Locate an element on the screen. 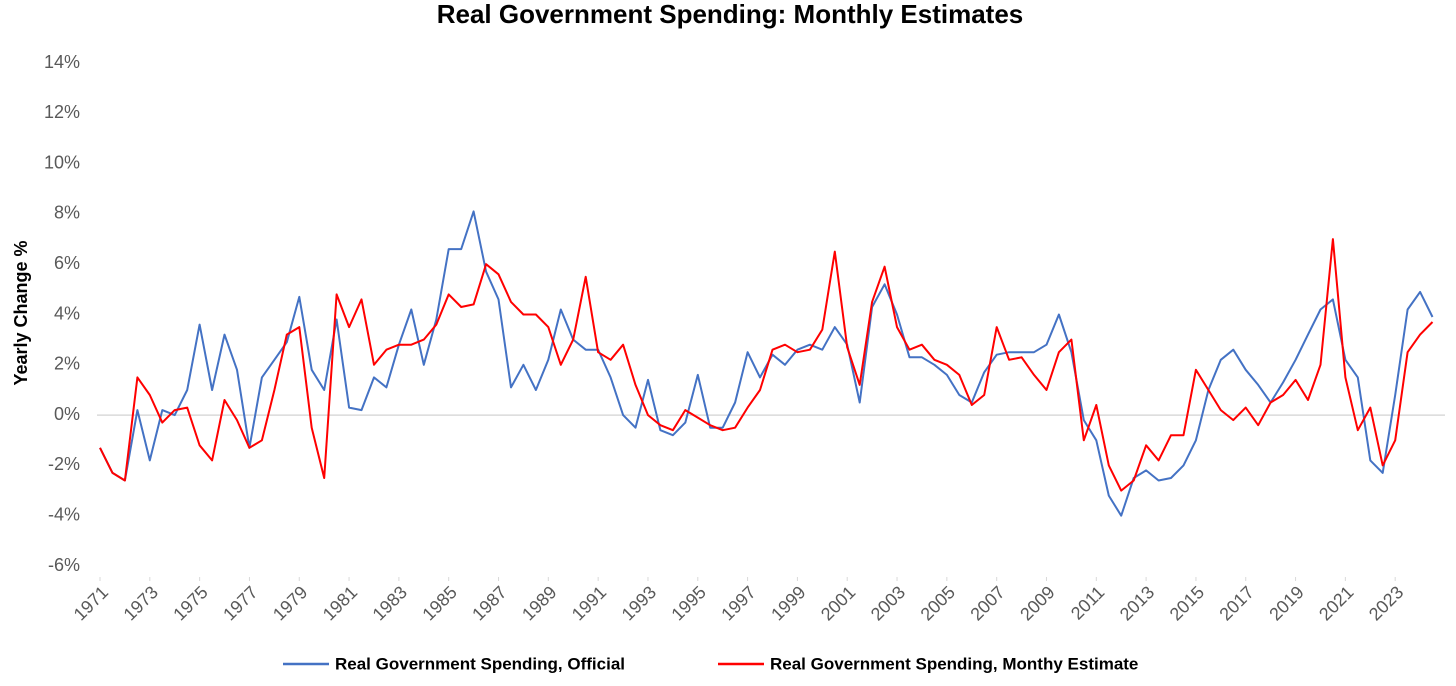  y-tick-label: 8% is located at coordinates (67, 213).